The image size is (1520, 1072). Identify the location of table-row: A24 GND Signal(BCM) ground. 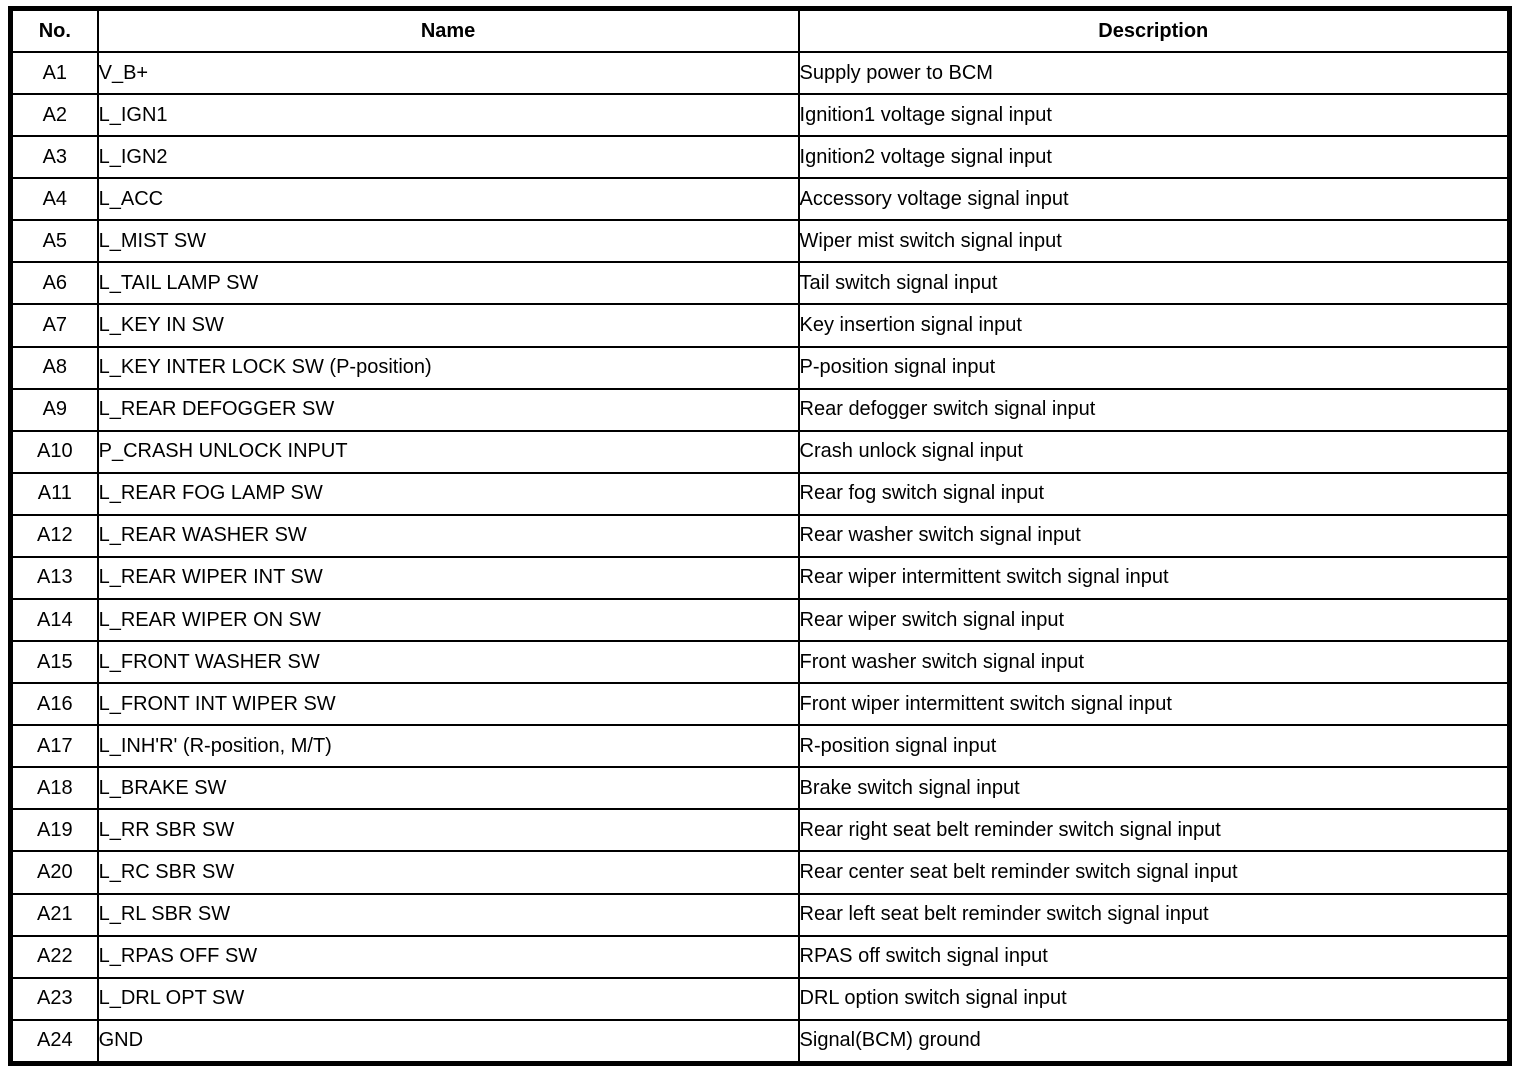
(760, 1041).